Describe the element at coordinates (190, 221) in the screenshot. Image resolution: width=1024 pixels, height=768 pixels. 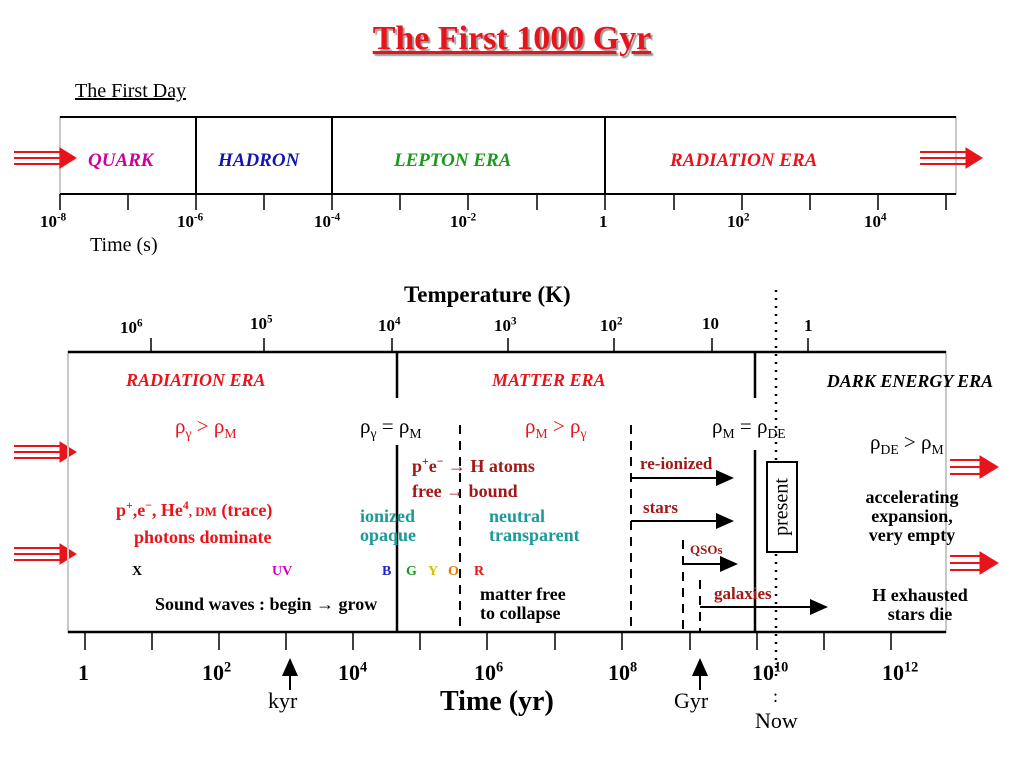
I see `first-day-tick-1: 10⁻⁶` at that location.